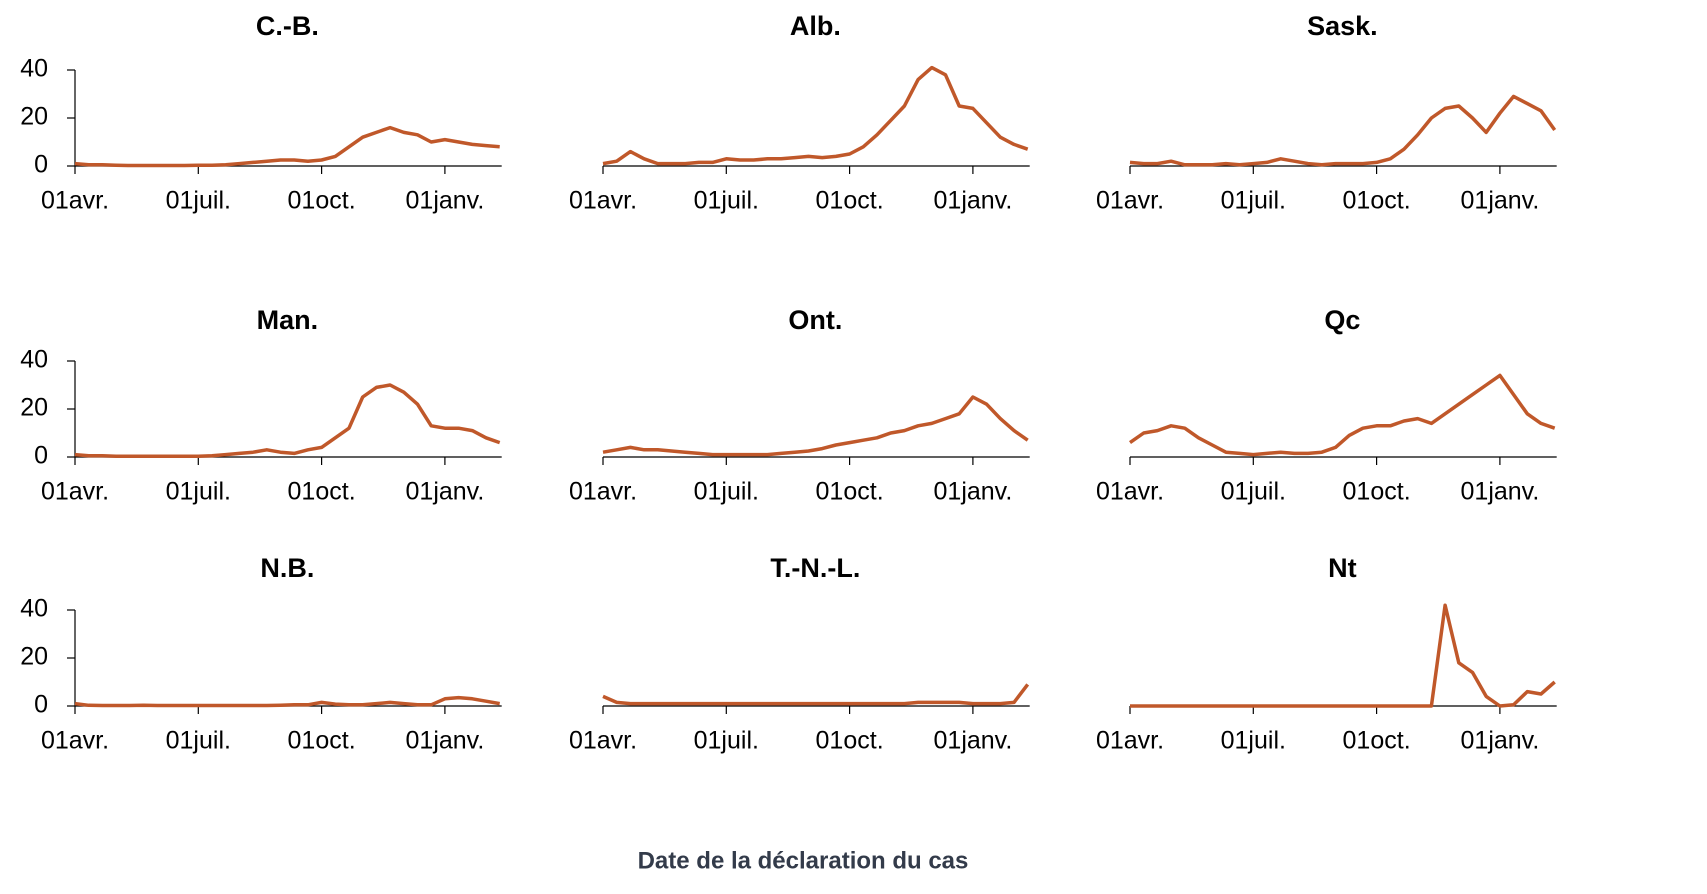 The height and width of the screenshot is (894, 1707). What do you see at coordinates (1342, 568) in the screenshot?
I see `panel-title: Nt` at bounding box center [1342, 568].